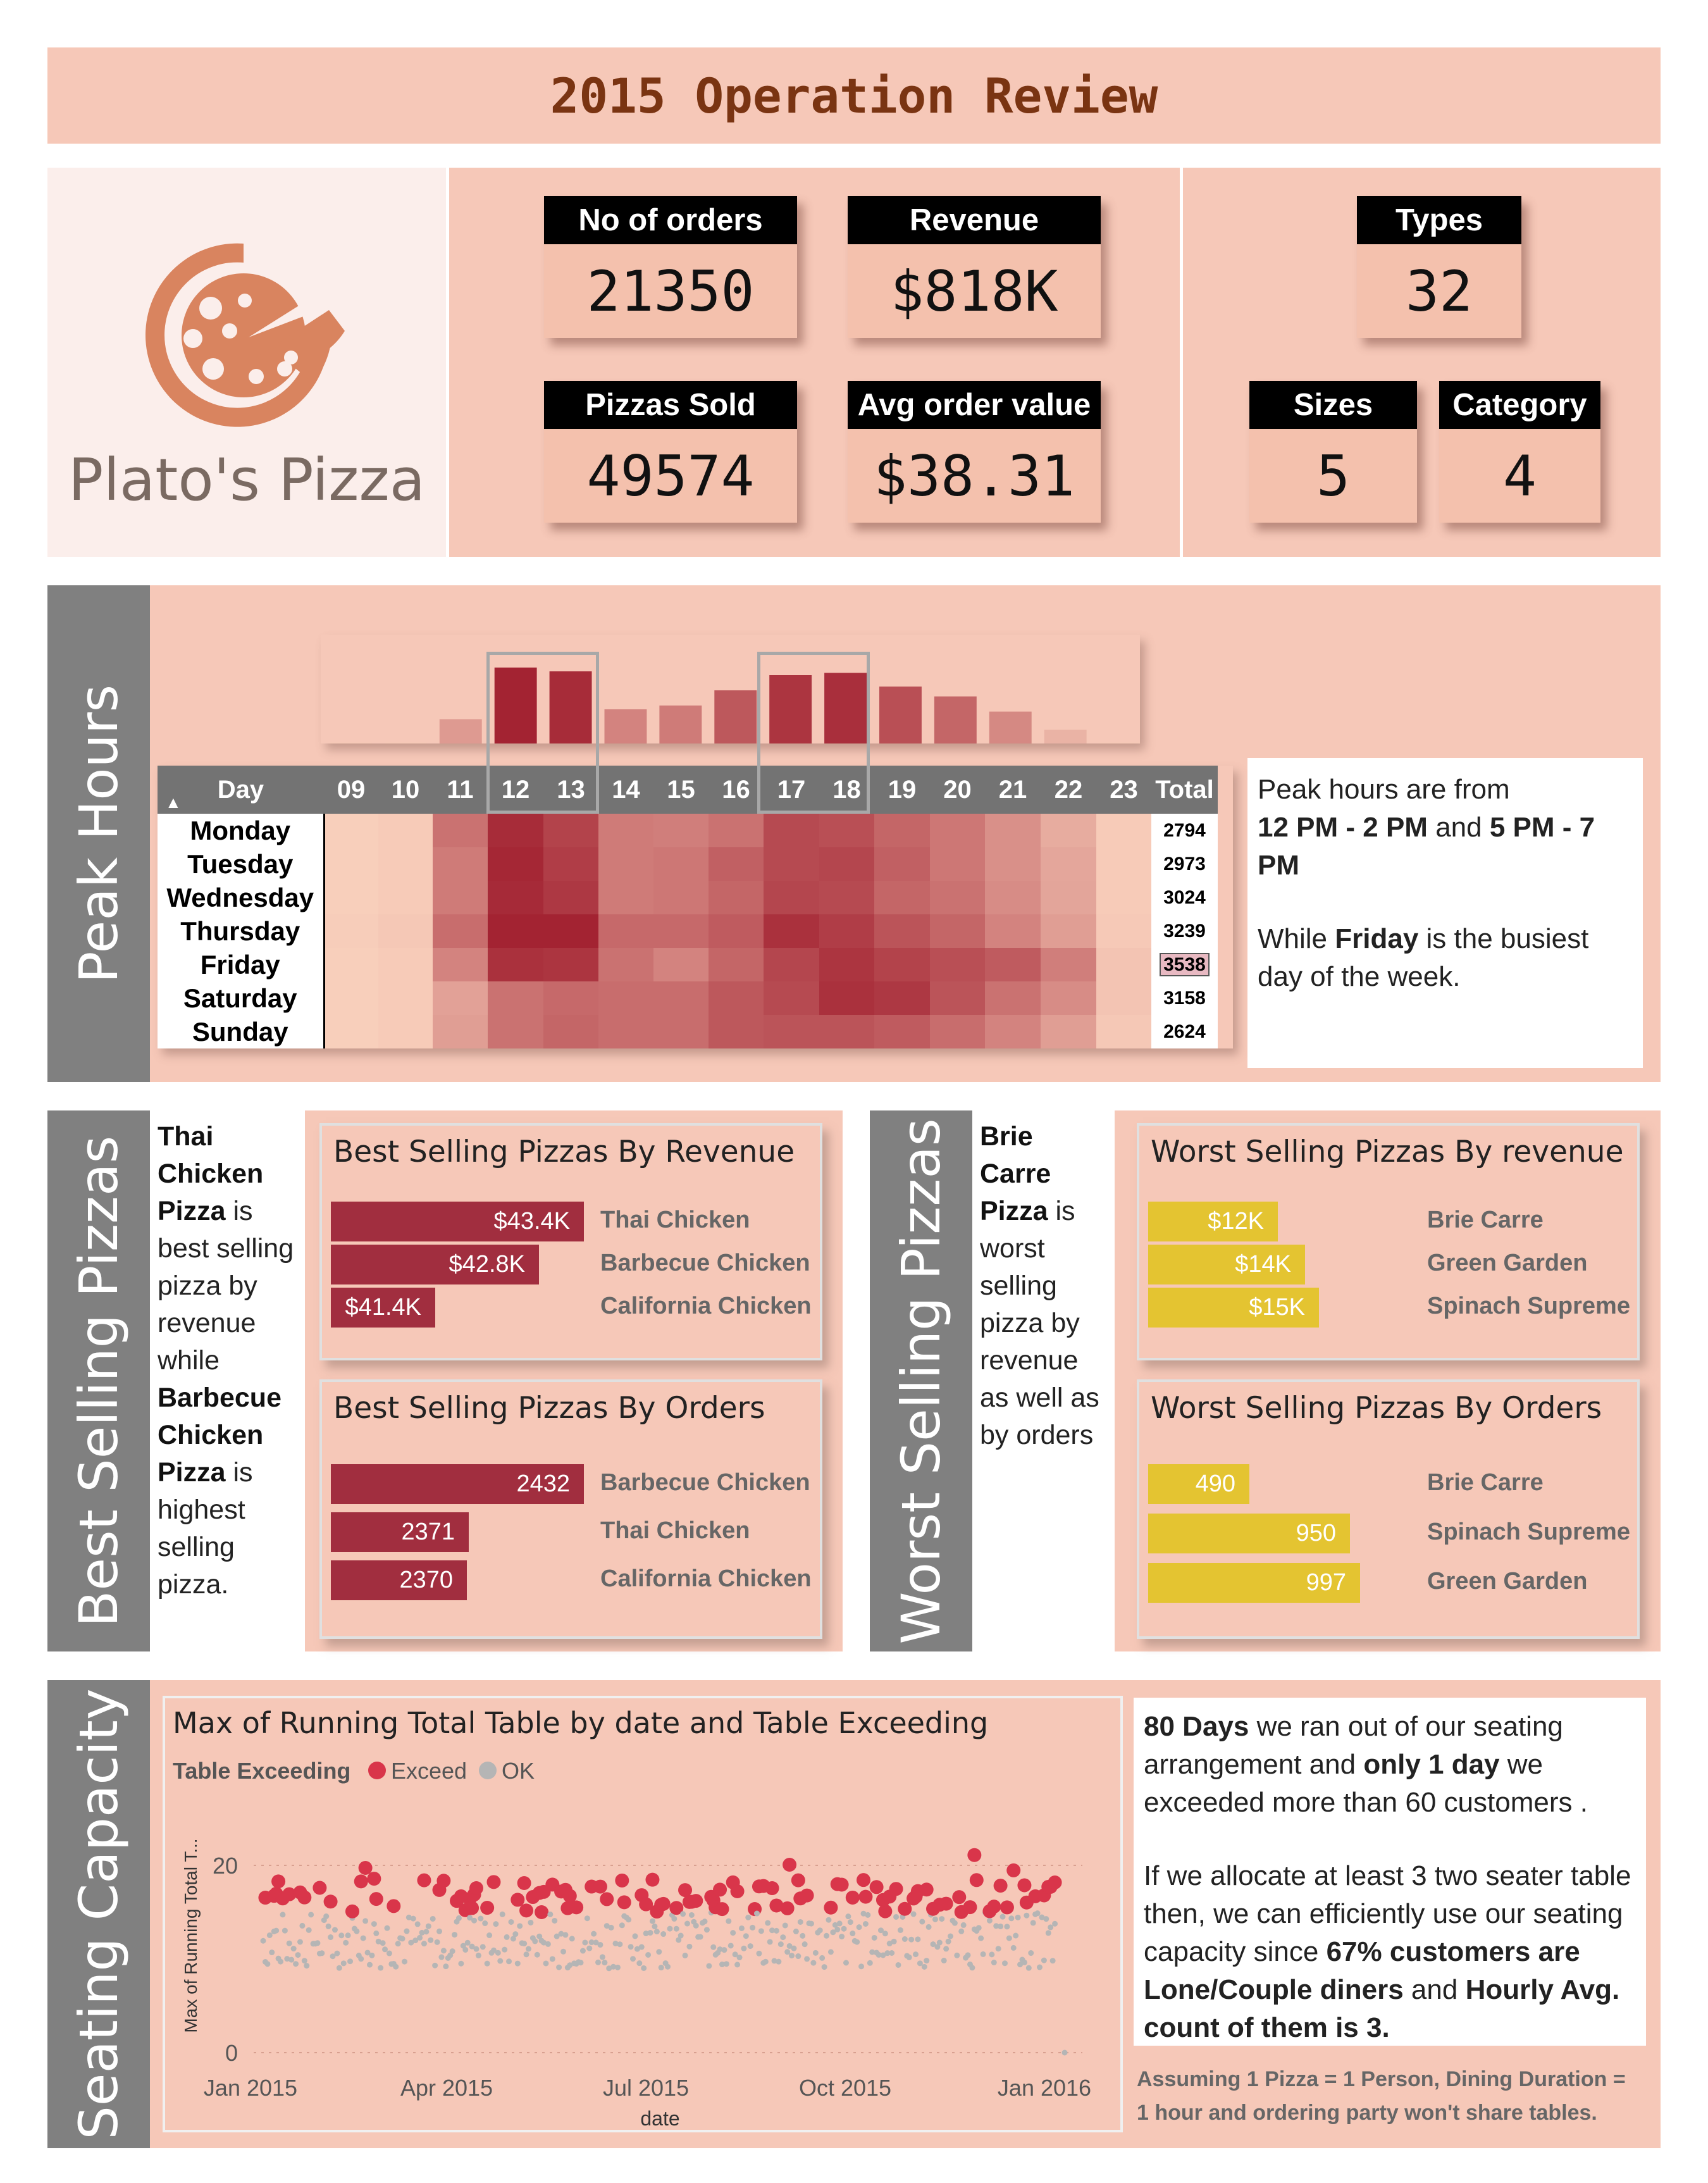  What do you see at coordinates (1254, 1583) in the screenshot?
I see `bar-green-garden: 997` at bounding box center [1254, 1583].